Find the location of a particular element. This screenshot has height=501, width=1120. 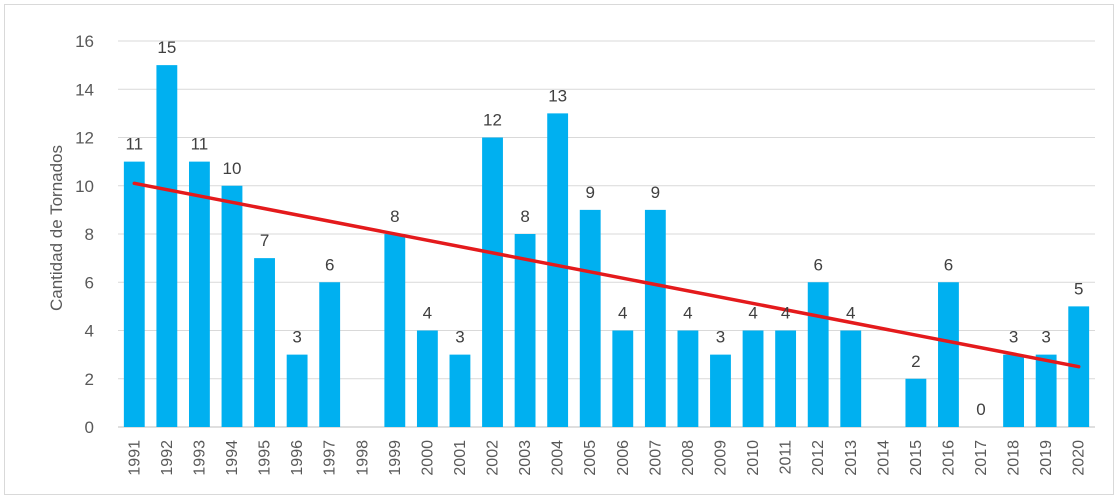

bar-1996 is located at coordinates (297, 390).